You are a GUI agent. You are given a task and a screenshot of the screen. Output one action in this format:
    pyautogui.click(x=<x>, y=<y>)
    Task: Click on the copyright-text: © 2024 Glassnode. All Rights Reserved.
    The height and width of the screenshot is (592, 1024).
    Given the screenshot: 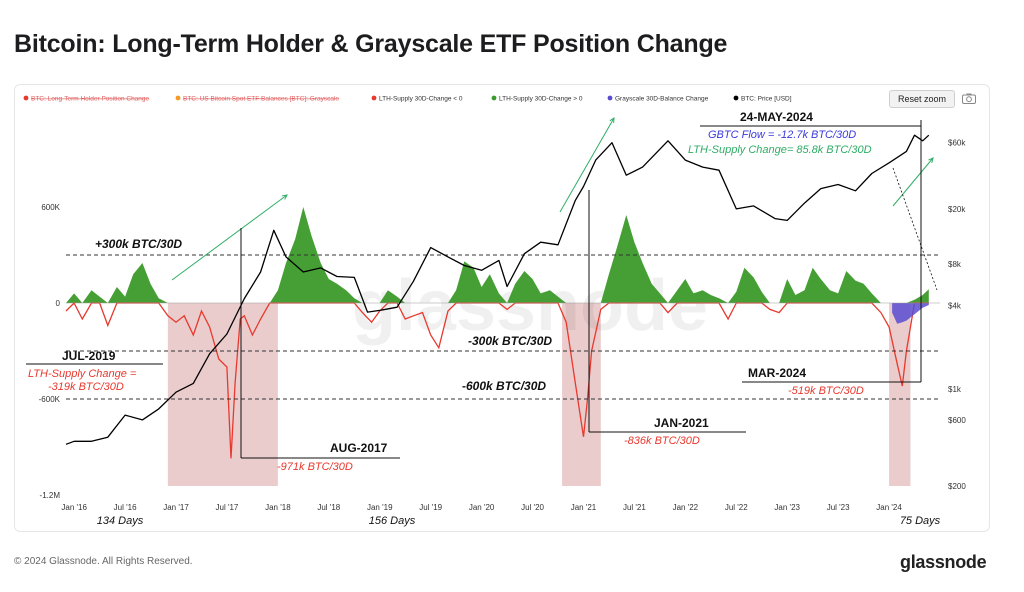 What is the action you would take?
    pyautogui.click(x=103, y=561)
    